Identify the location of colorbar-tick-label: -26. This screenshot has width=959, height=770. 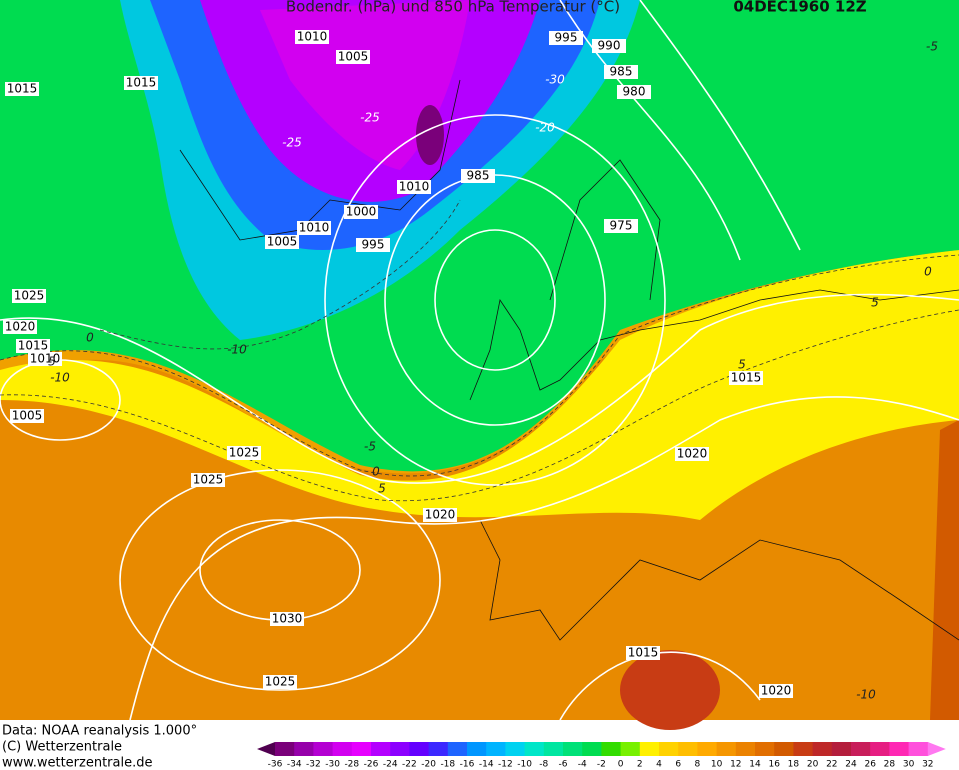
(371, 765).